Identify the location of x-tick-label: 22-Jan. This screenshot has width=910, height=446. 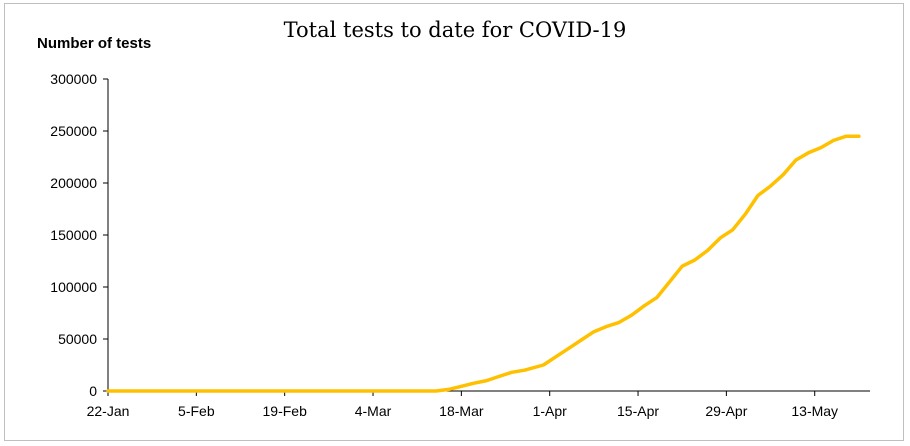
(108, 411).